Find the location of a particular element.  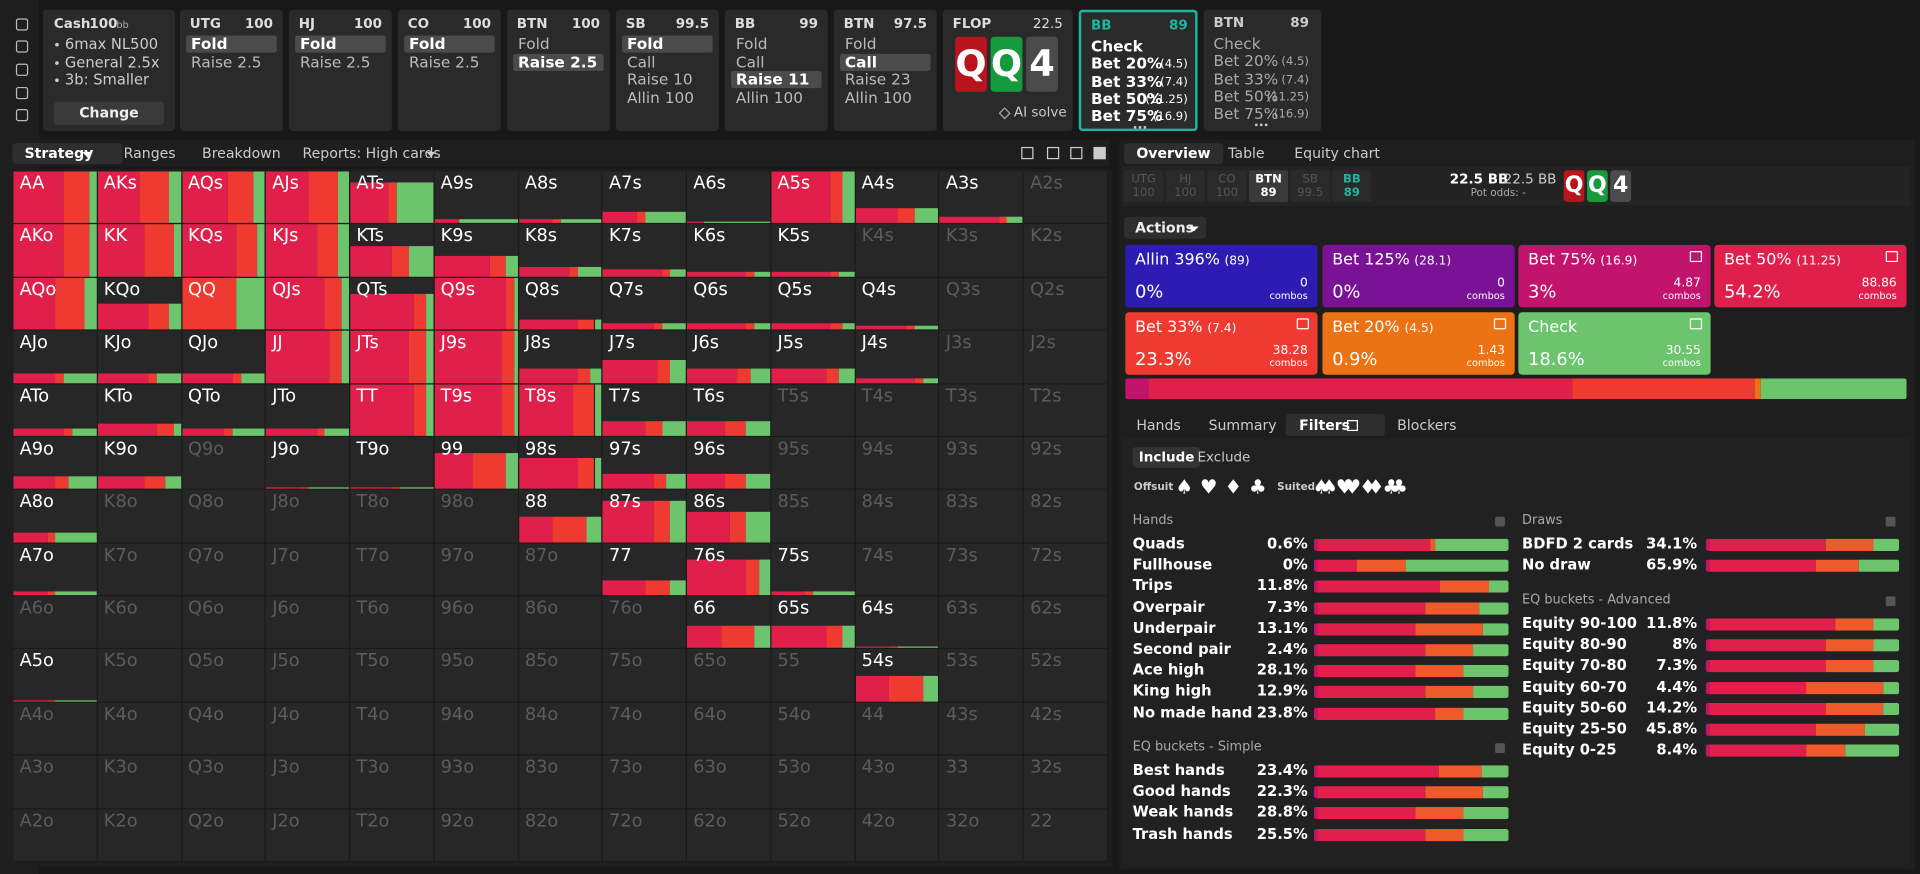

hand-cell: T8s is located at coordinates (560, 410).